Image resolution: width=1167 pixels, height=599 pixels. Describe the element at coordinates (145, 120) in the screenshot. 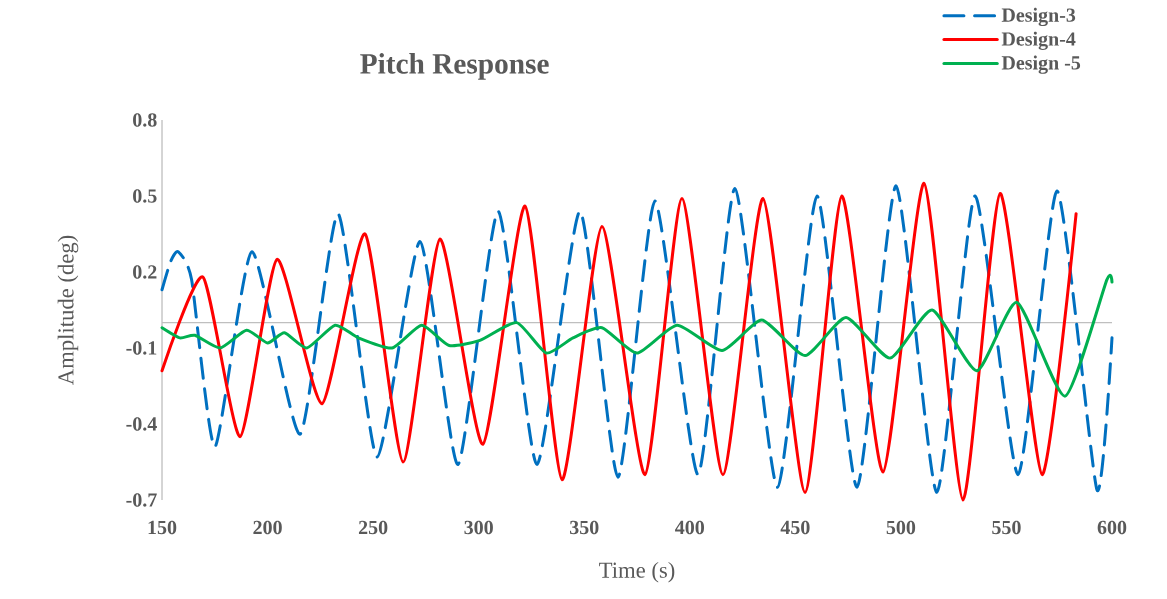

I see `y-tick-label: 0.8` at that location.